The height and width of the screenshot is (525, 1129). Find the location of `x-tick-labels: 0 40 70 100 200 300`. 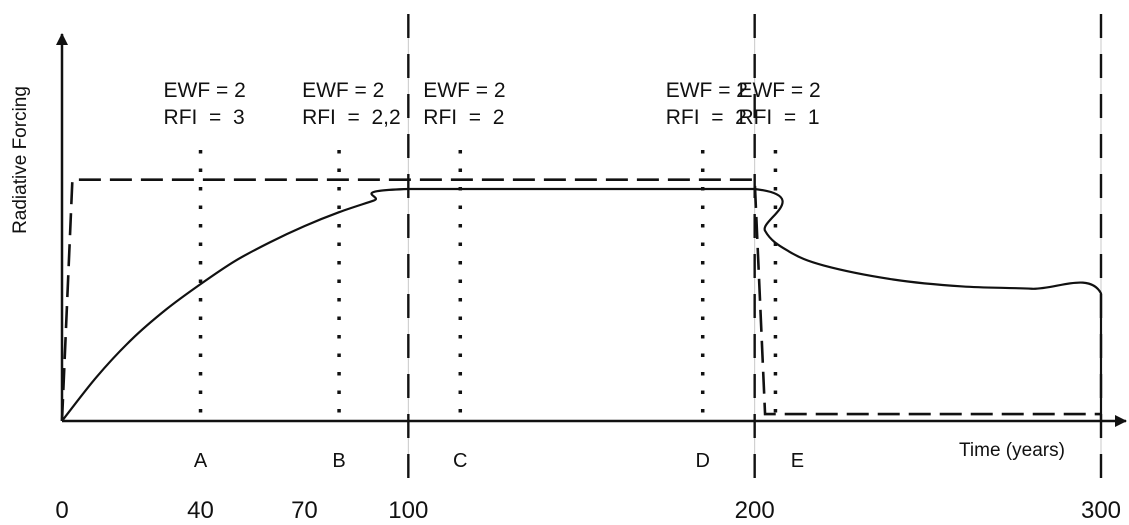

x-tick-labels: 0 40 70 100 200 300 is located at coordinates (588, 510).